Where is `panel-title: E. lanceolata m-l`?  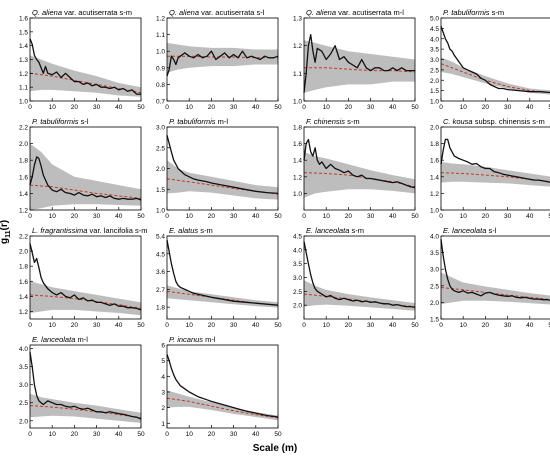
panel-title: E. lanceolata m-l is located at coordinates (60, 339).